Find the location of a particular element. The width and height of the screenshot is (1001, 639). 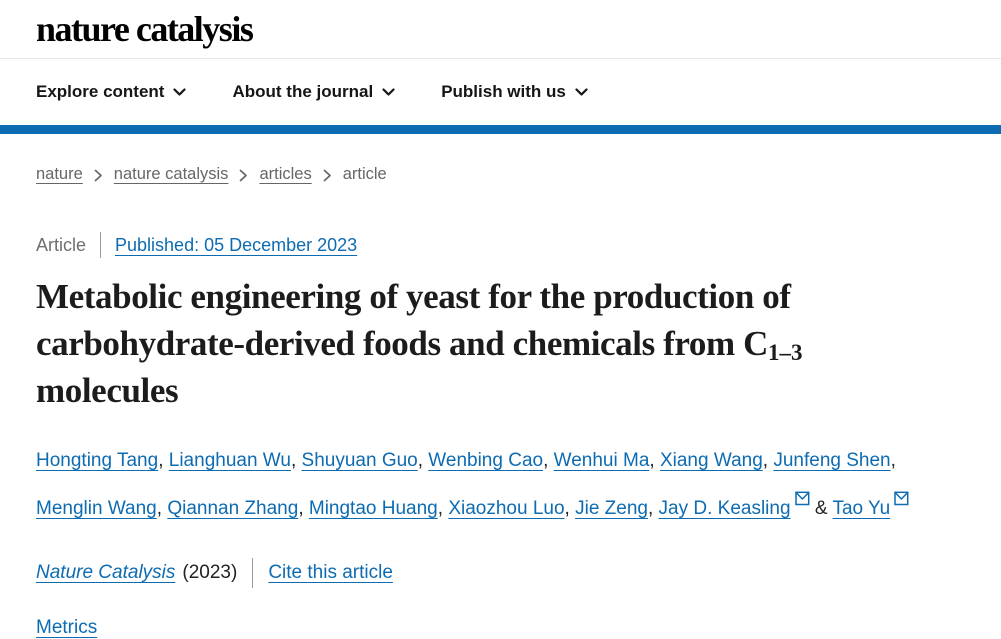

breadcrumb: nature nature catalysis articles article is located at coordinates (518, 174).